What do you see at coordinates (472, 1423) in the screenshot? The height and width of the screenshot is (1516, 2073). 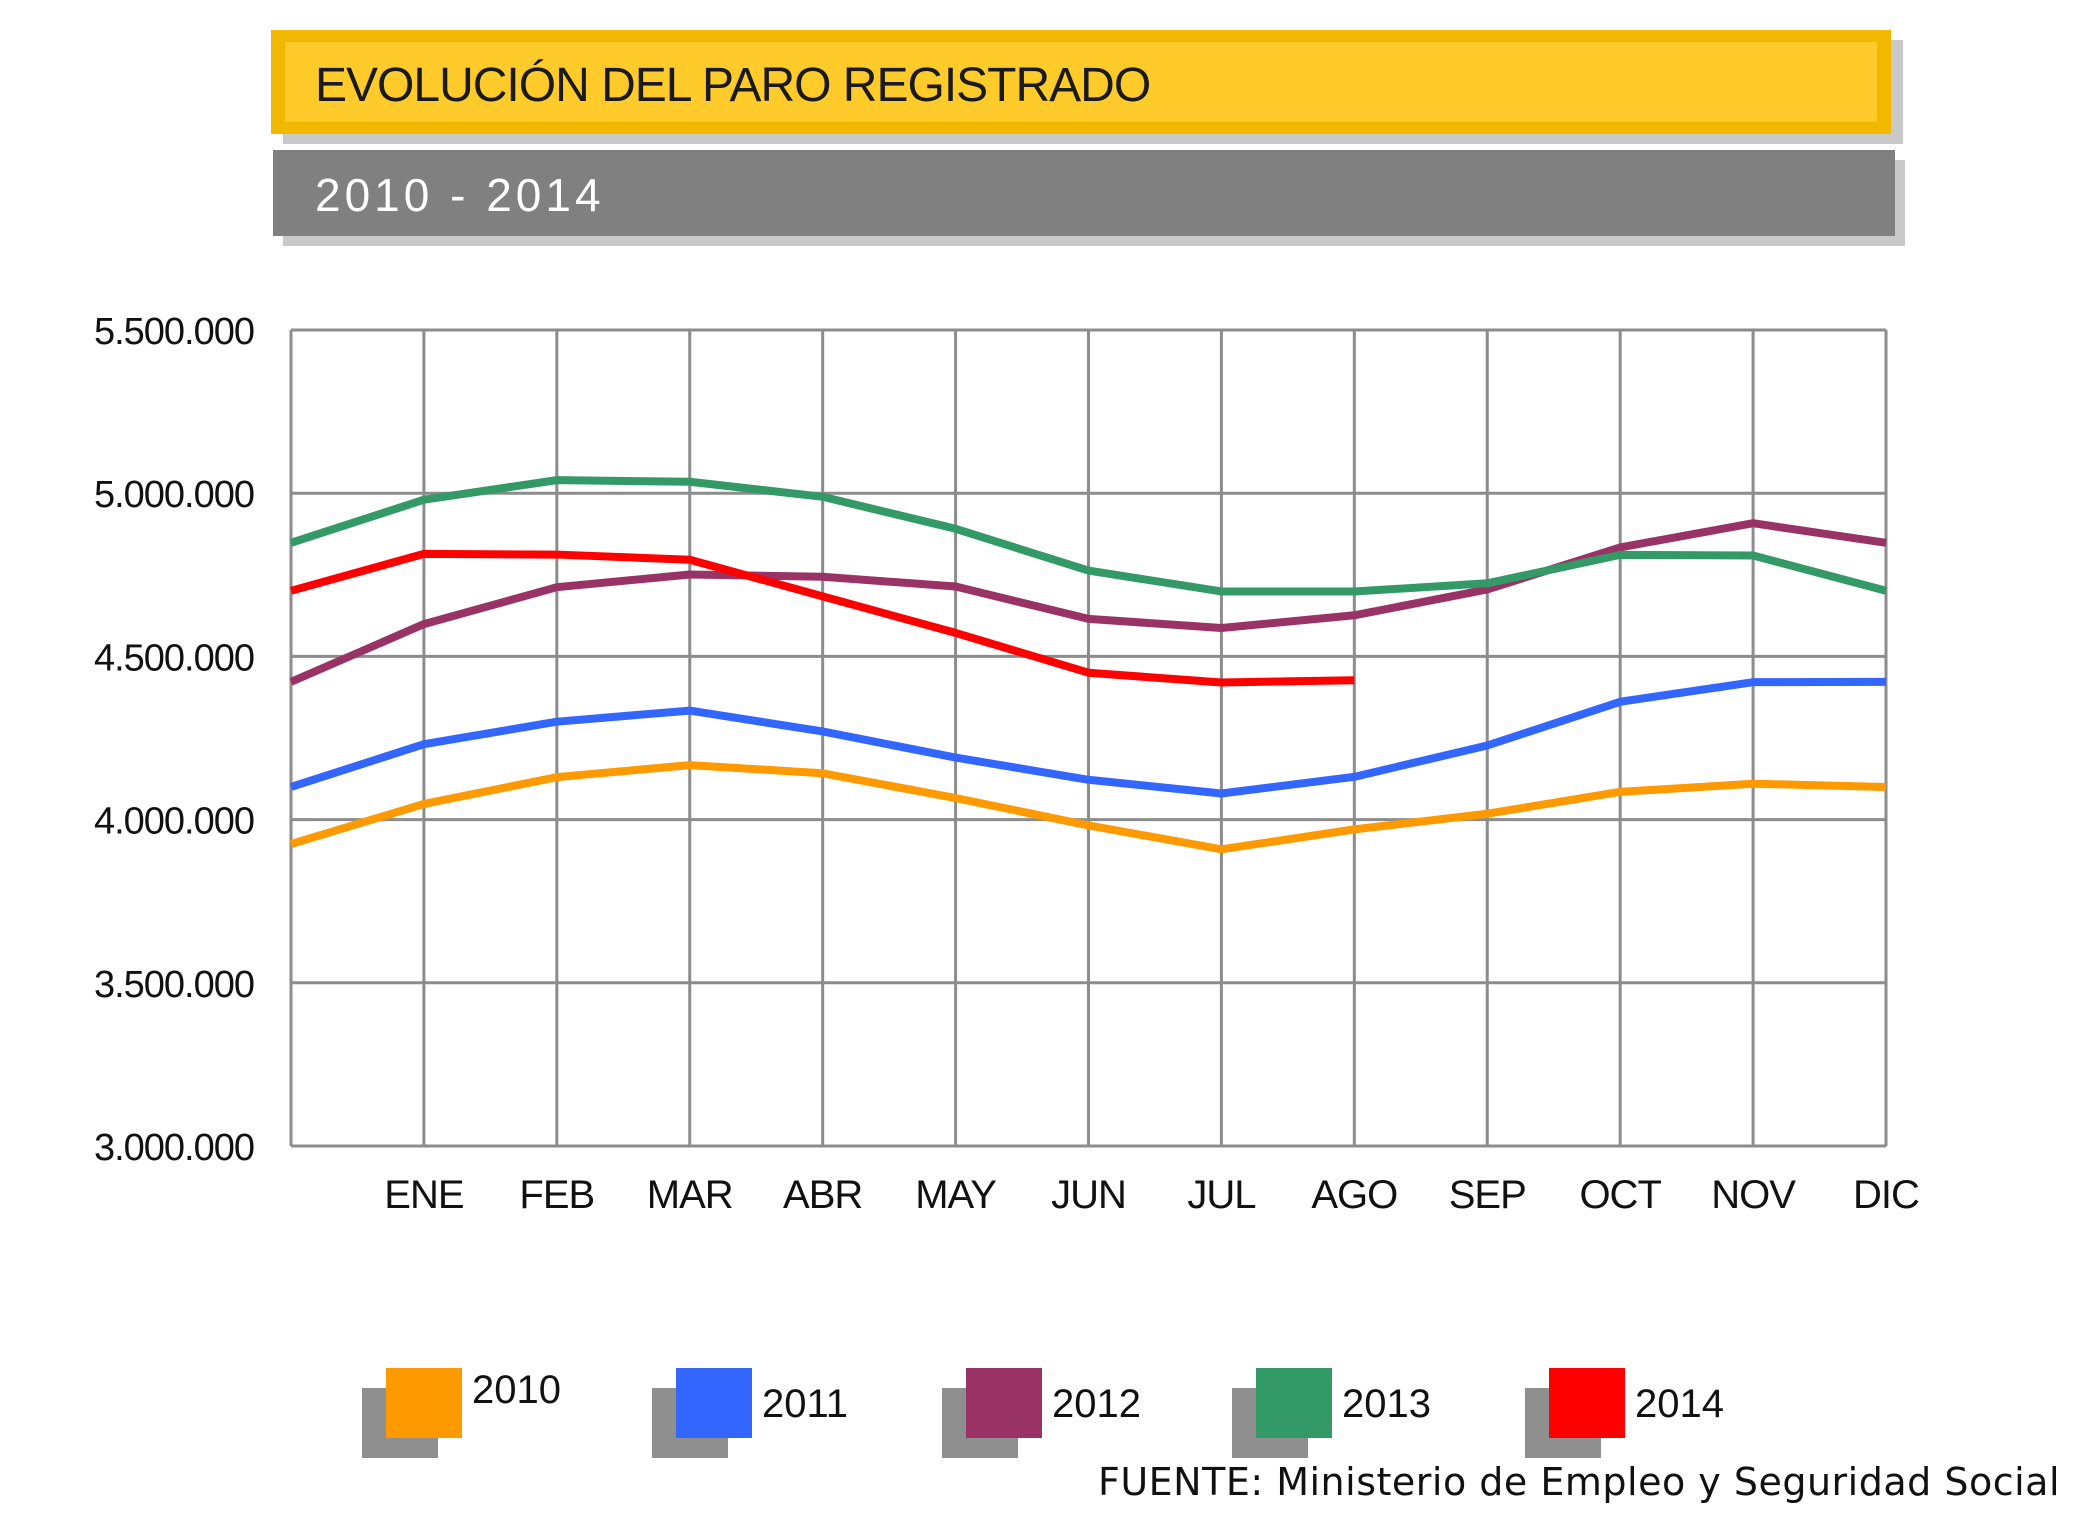 I see `legend-item-2010: 2010` at bounding box center [472, 1423].